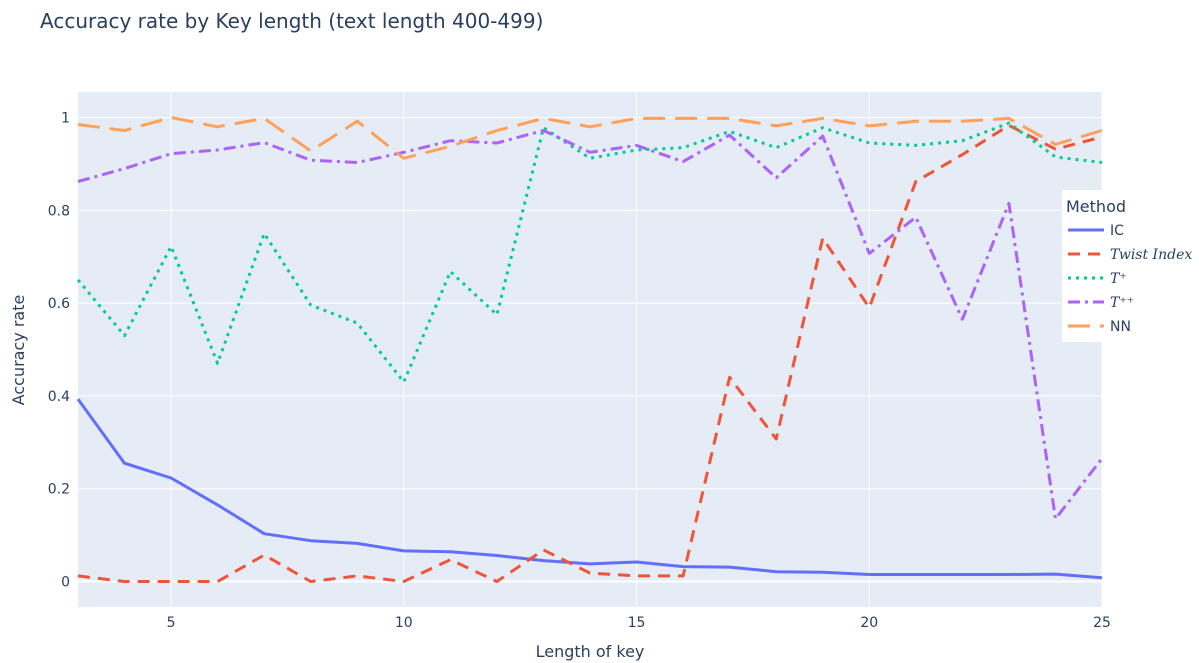  I want to click on y-tick-label: 0.8, so click(59, 211).